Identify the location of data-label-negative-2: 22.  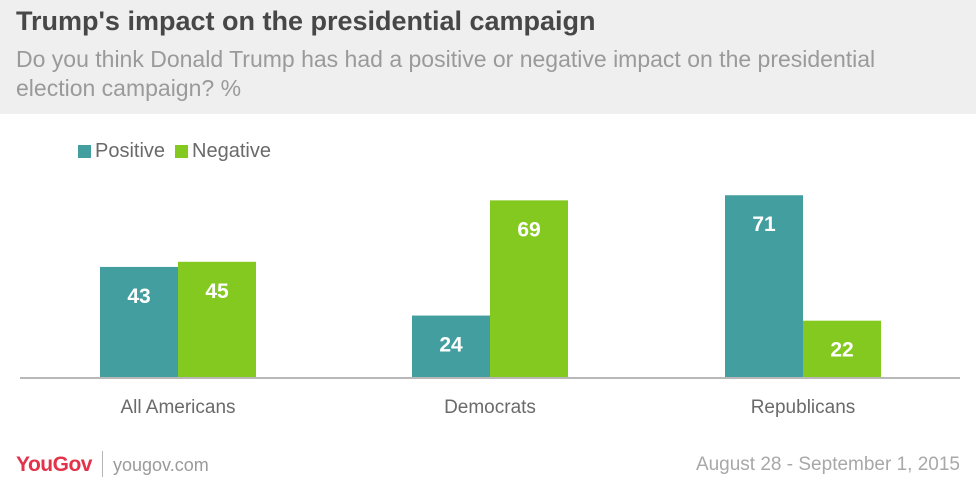
(841, 350).